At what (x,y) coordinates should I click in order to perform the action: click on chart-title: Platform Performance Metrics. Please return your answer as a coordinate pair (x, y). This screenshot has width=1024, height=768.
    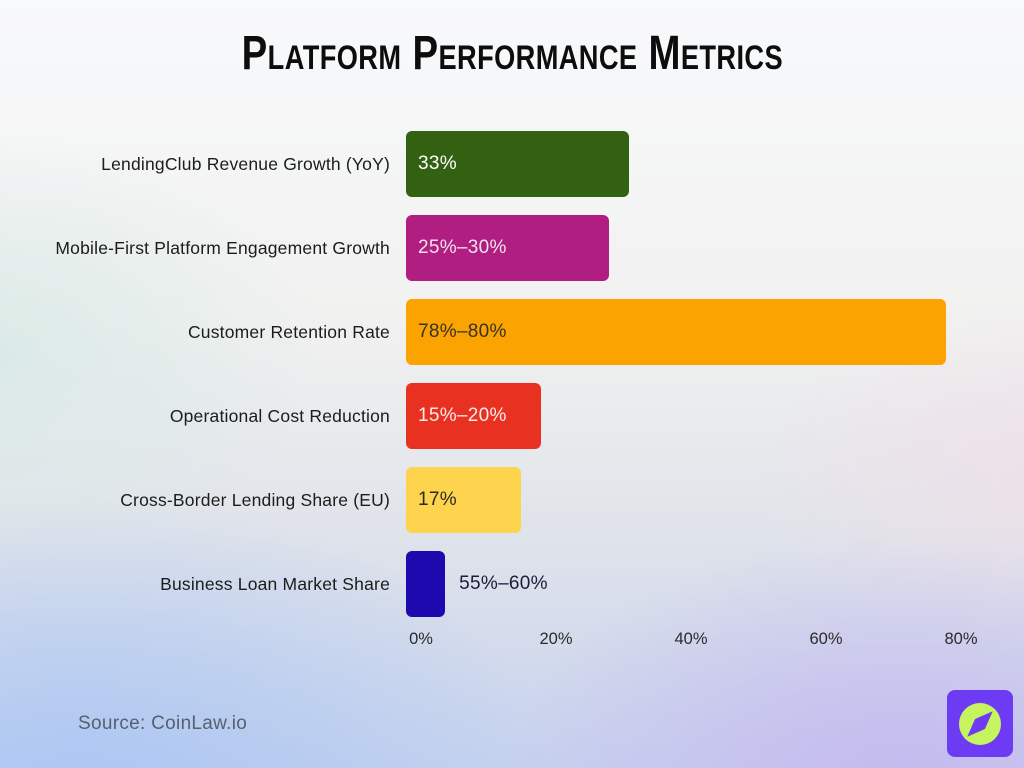
    Looking at the image, I should click on (512, 53).